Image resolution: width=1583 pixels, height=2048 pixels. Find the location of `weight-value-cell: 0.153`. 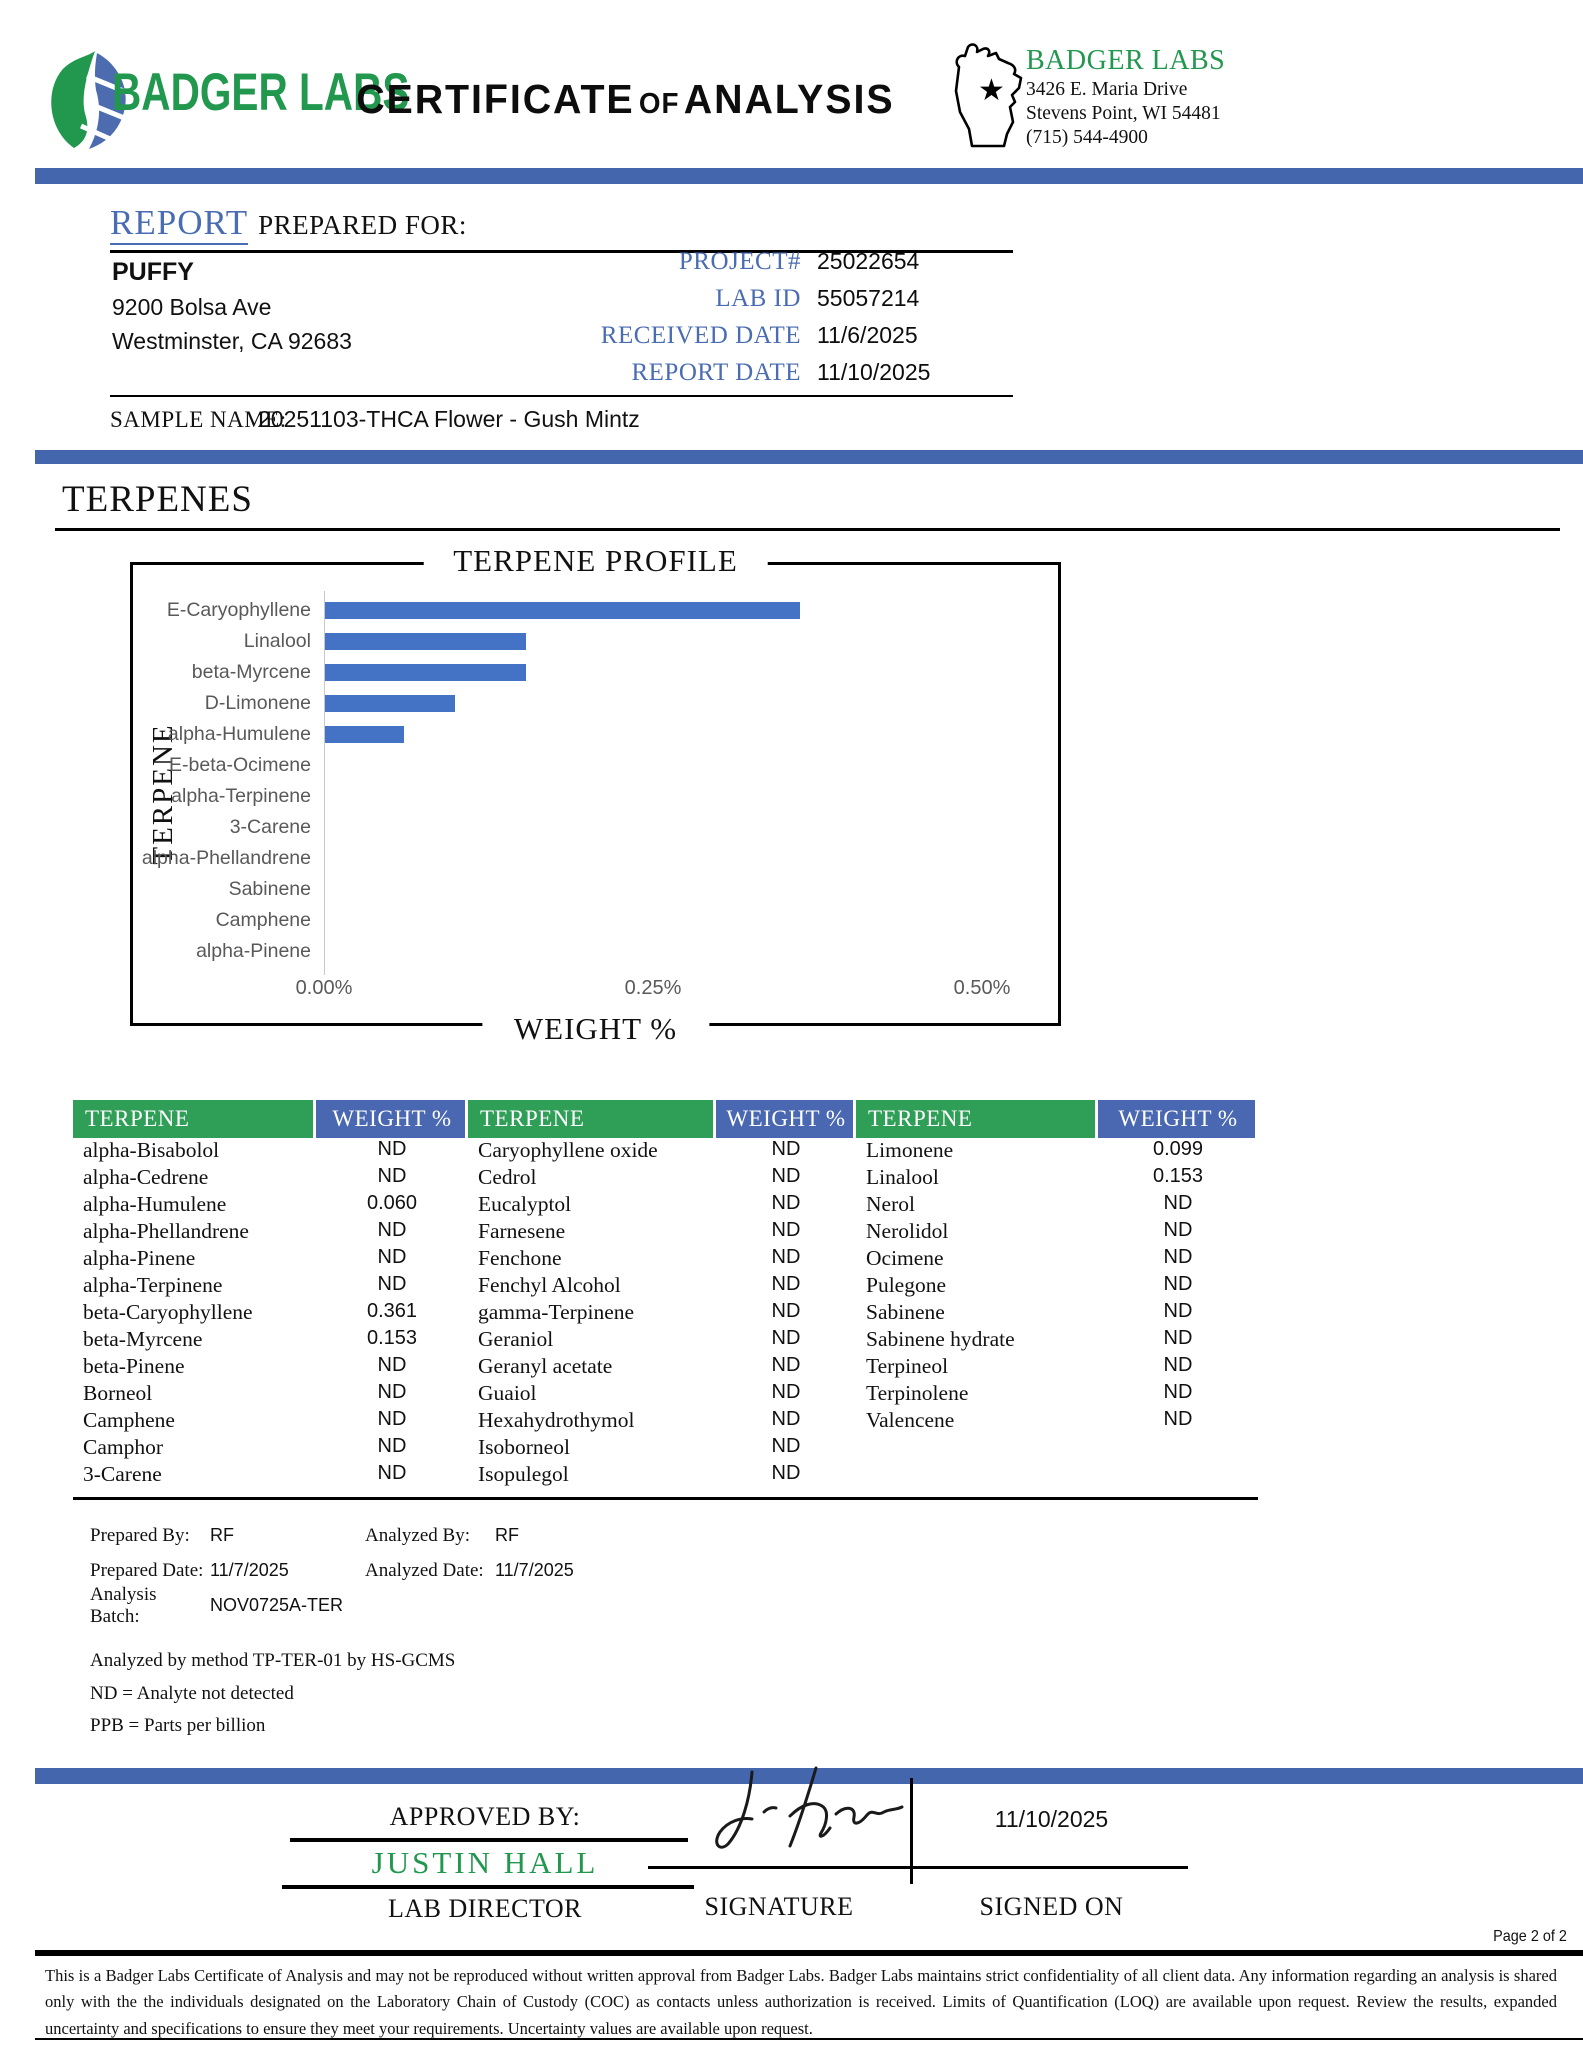

weight-value-cell: 0.153 is located at coordinates (1178, 1176).